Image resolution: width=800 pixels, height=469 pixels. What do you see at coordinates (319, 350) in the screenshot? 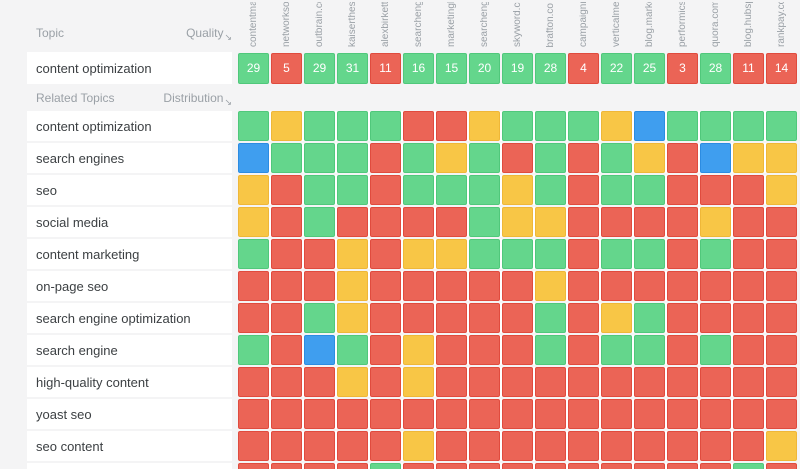
I see `distribution-cell-blue` at bounding box center [319, 350].